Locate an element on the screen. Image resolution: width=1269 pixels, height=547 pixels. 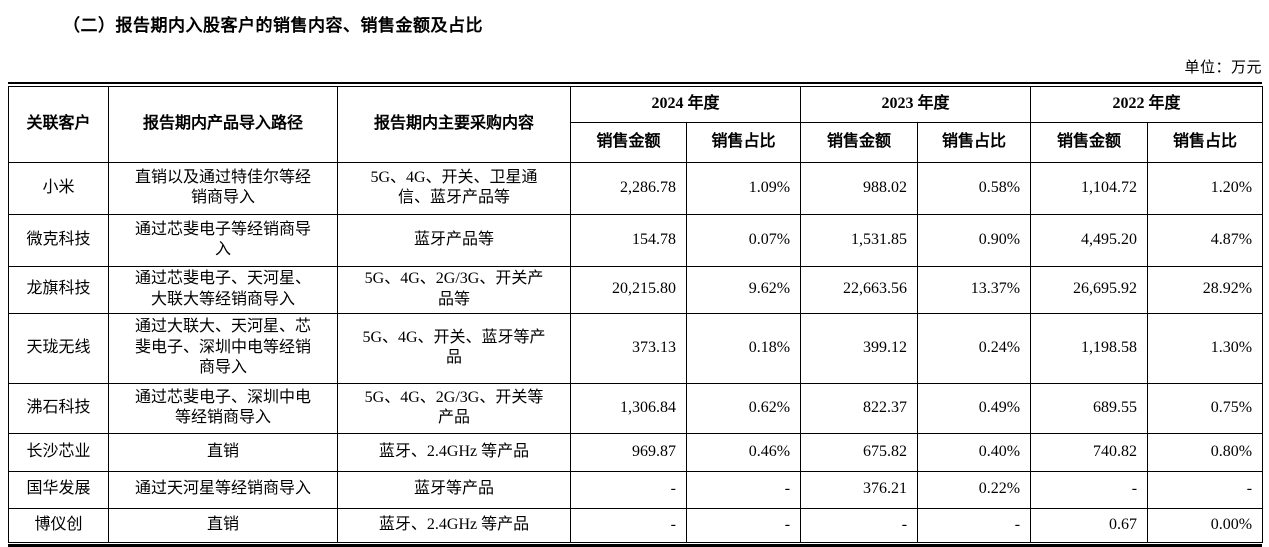
import-path-cell: 直销以及通过特佳尔等经销商导入 is located at coordinates (223, 188).